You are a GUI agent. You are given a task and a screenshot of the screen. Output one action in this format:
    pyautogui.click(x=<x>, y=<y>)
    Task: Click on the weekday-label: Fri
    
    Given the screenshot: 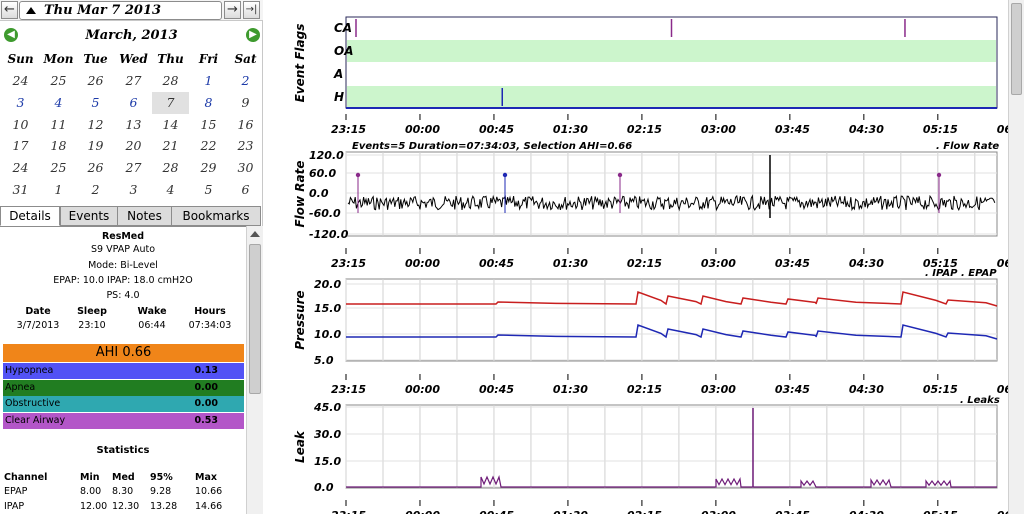 What is the action you would take?
    pyautogui.click(x=208, y=59)
    